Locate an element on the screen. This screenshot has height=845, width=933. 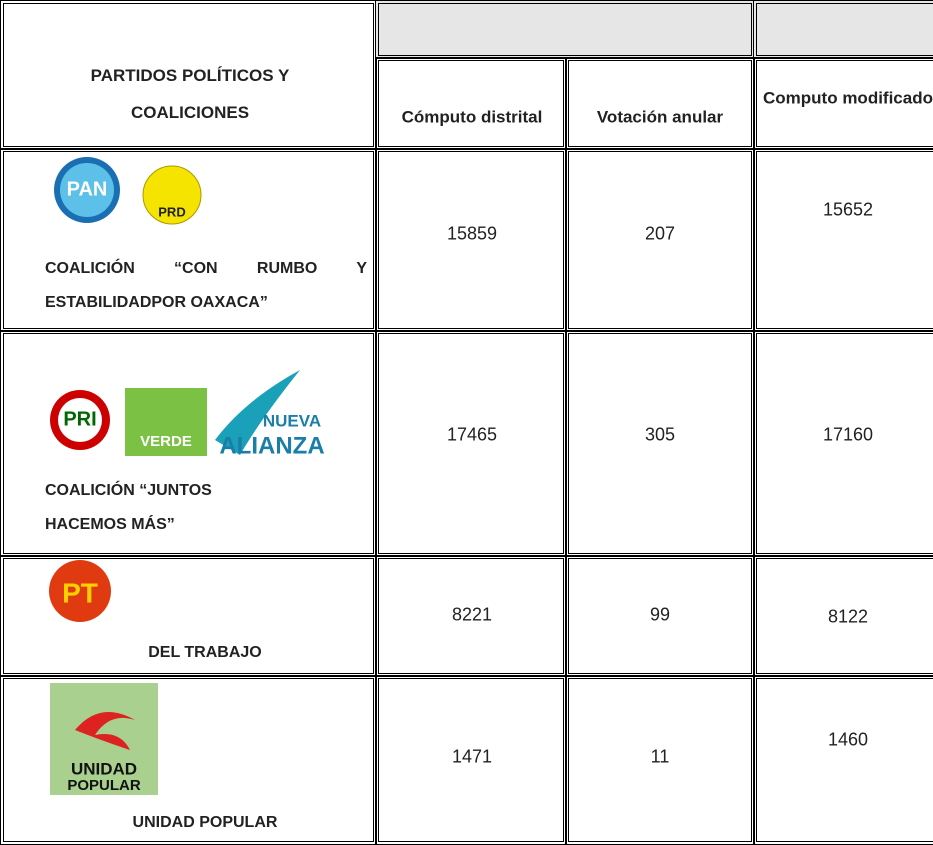
cell-value: 1471 is located at coordinates (472, 756).